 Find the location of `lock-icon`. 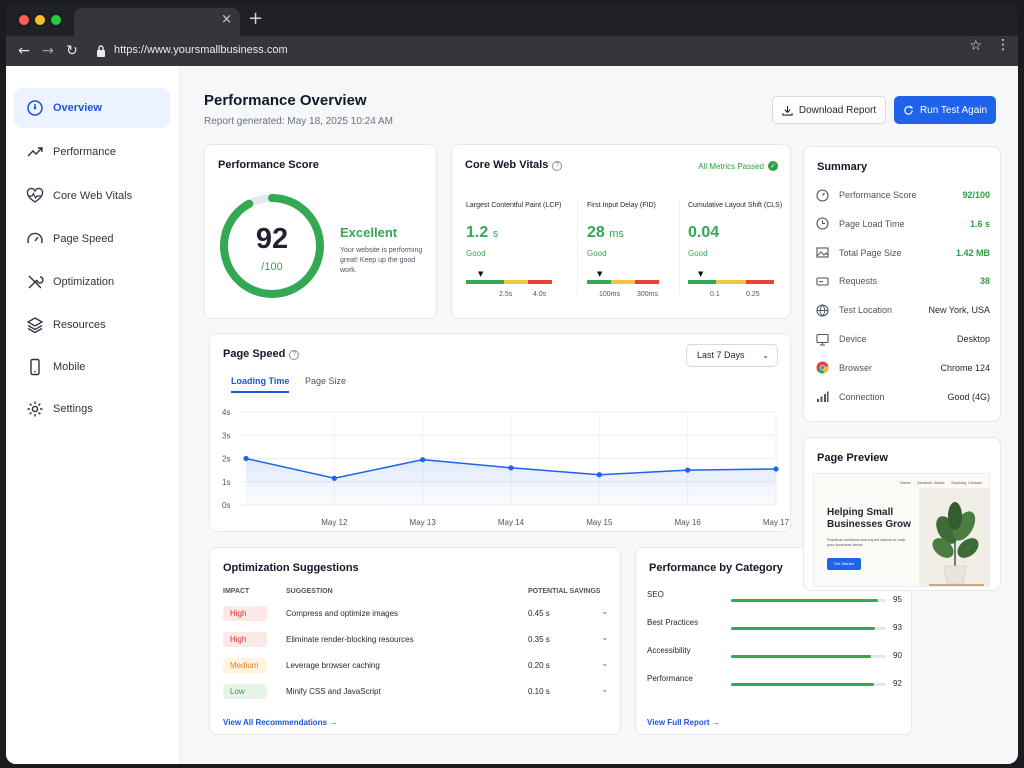

lock-icon is located at coordinates (101, 51).